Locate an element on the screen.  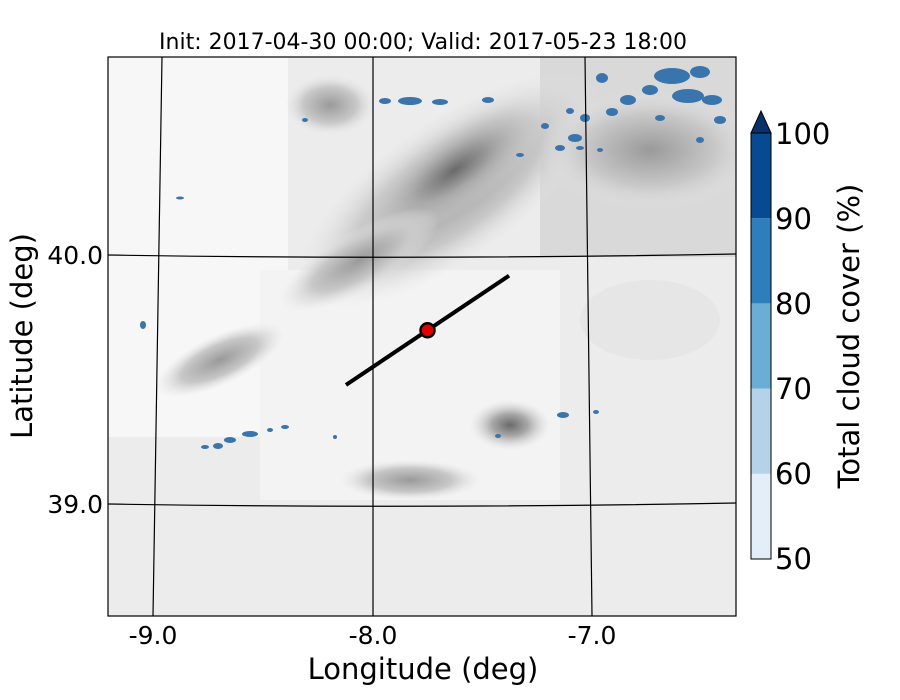
colorbar-segments is located at coordinates (761, 346).